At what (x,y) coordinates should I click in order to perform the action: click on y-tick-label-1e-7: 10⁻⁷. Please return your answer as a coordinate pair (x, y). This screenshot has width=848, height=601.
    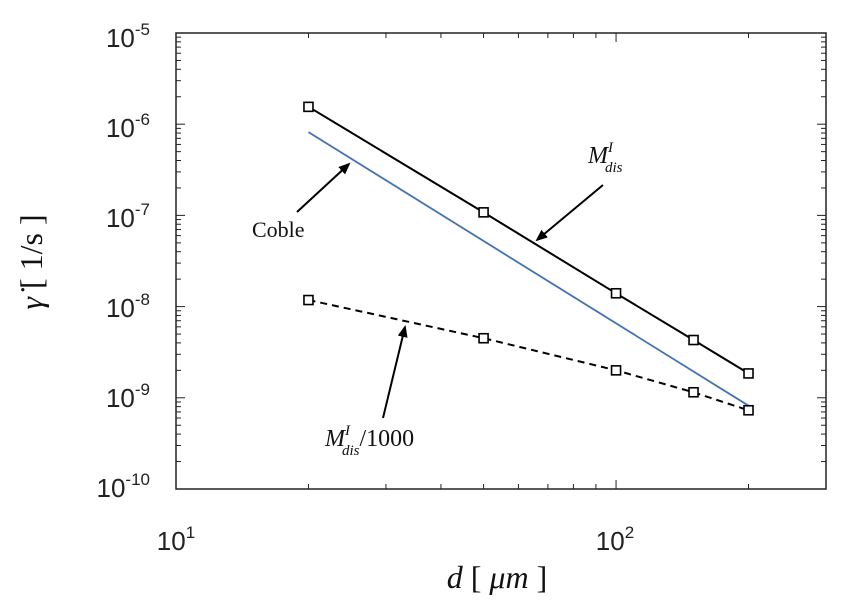
    Looking at the image, I should click on (128, 216).